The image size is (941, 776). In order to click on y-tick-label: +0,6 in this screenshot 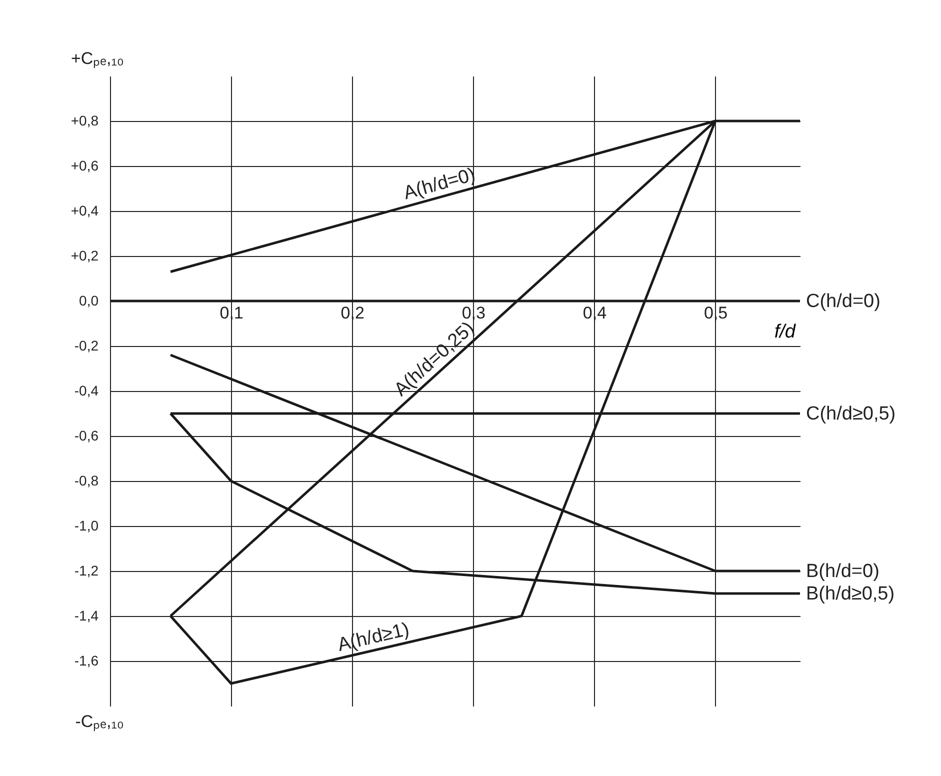, I will do `click(84, 166)`.